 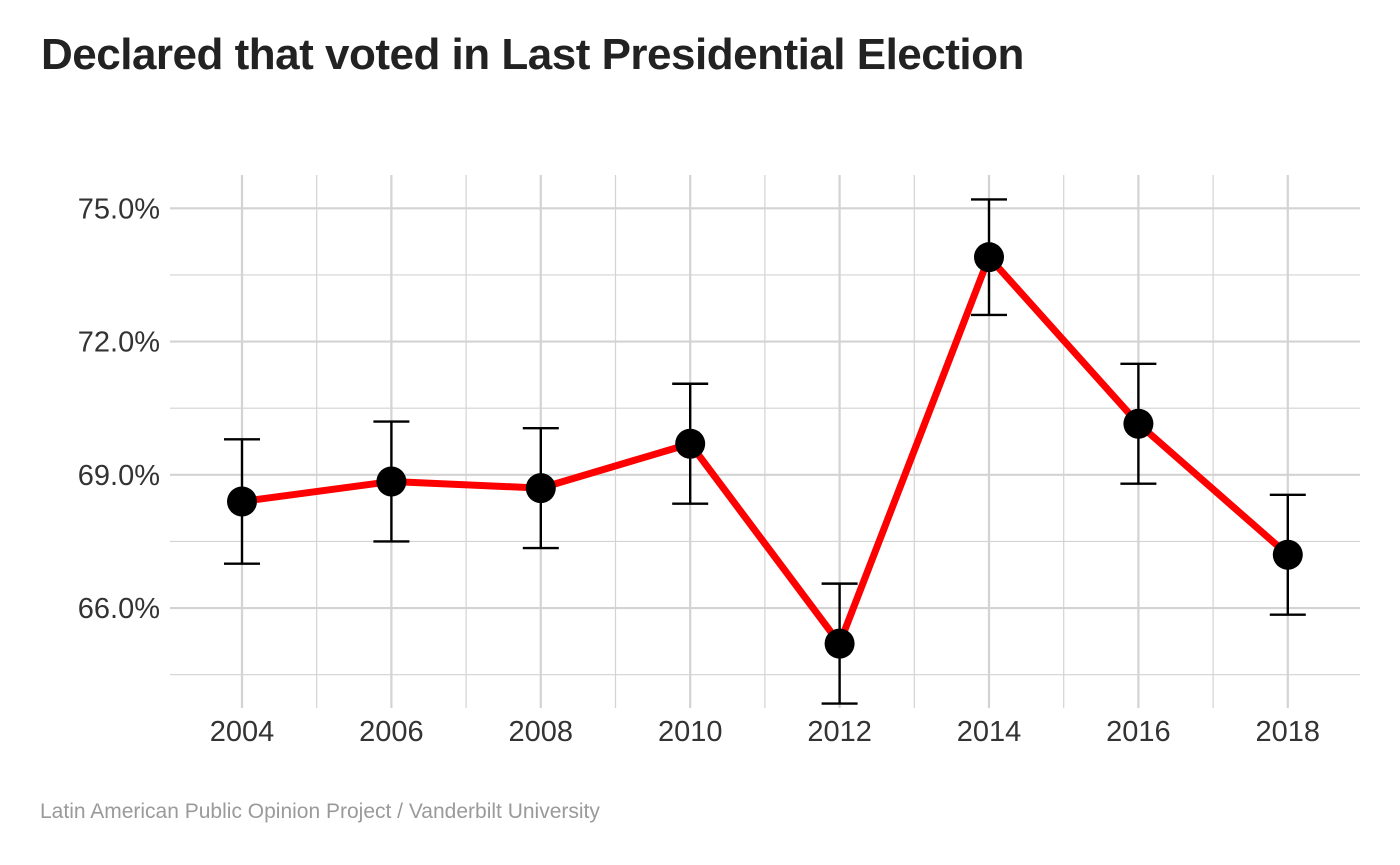 What do you see at coordinates (839, 732) in the screenshot?
I see `x-tick-label: 2012` at bounding box center [839, 732].